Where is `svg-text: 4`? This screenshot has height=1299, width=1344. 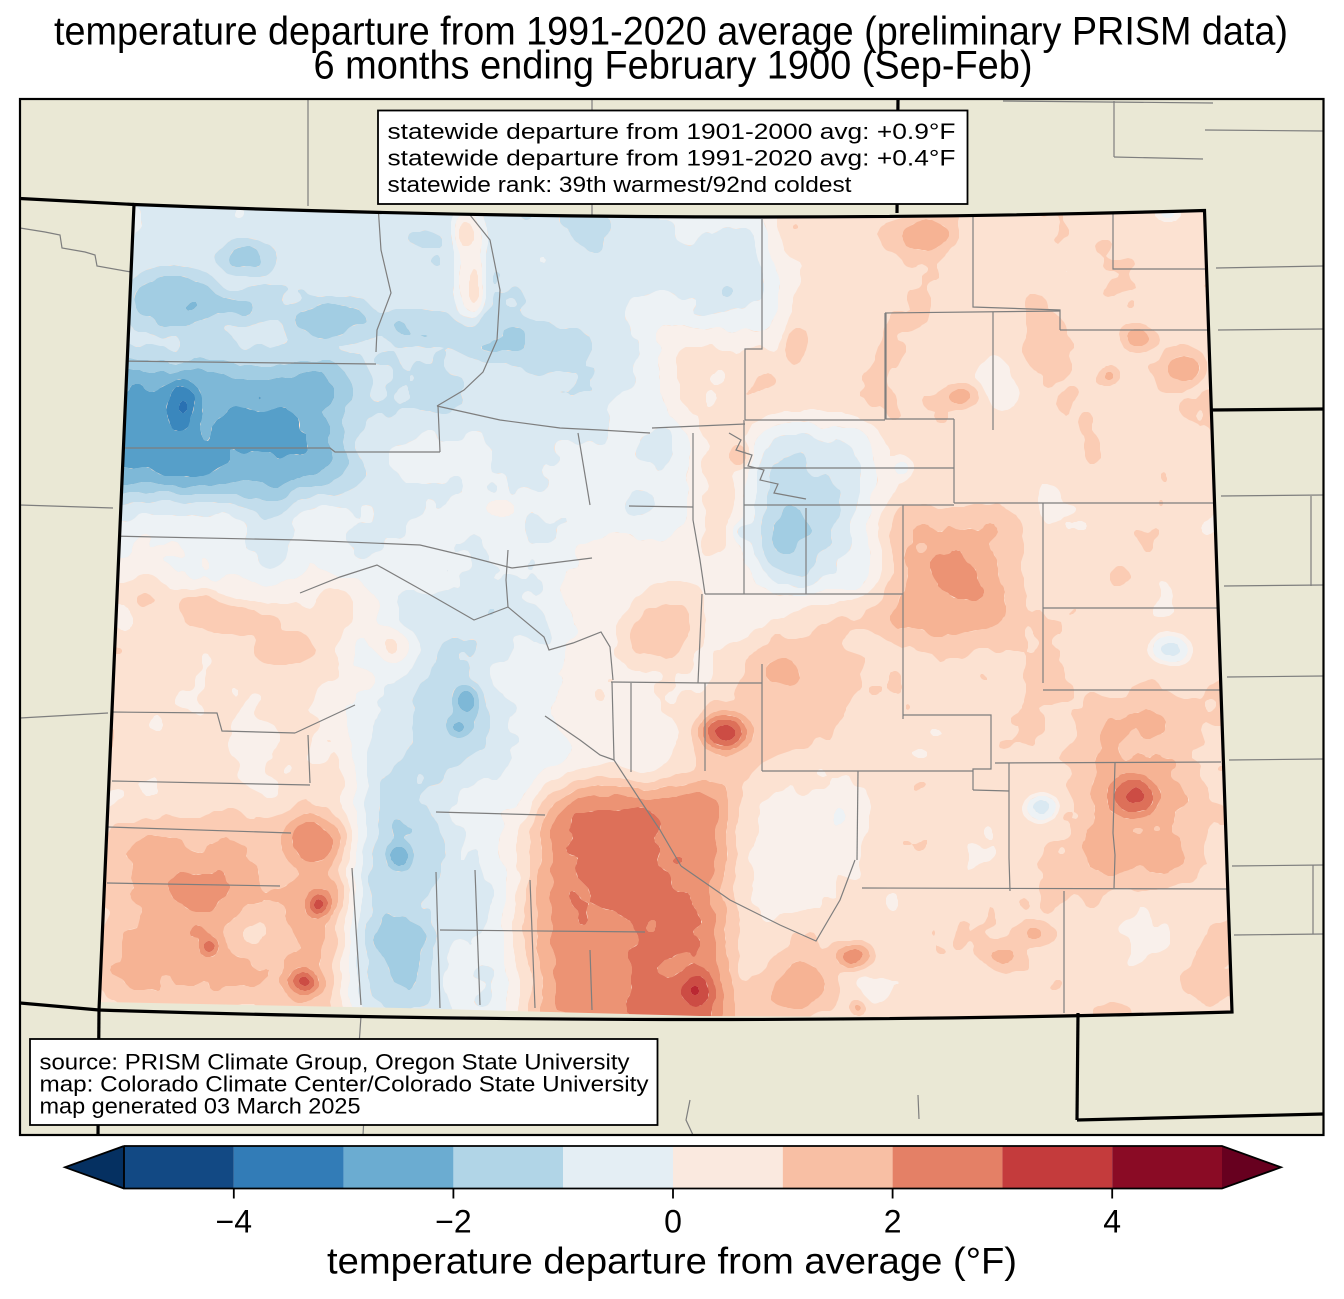
svg-text: 4 is located at coordinates (1112, 1222).